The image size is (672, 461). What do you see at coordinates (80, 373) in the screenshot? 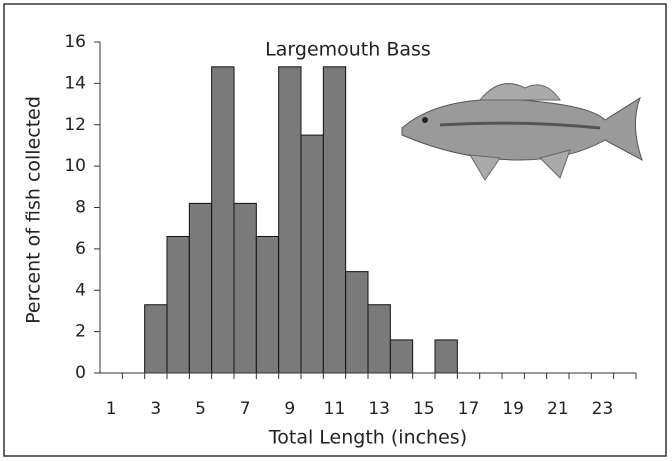
I see `y-tick-label: 0` at bounding box center [80, 373].